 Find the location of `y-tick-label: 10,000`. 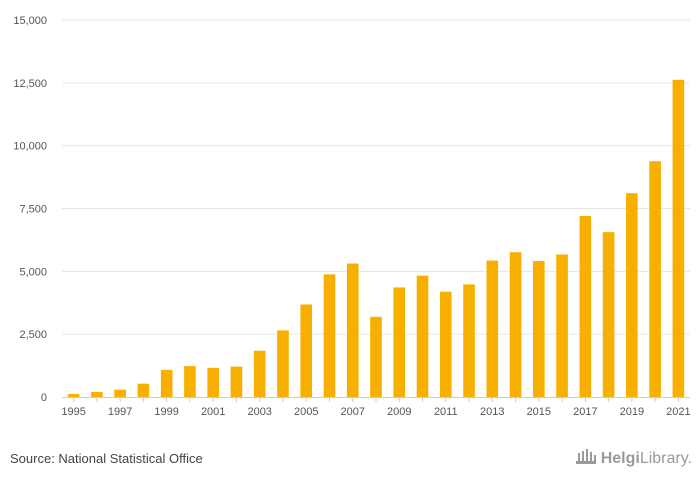

y-tick-label: 10,000 is located at coordinates (30, 147).